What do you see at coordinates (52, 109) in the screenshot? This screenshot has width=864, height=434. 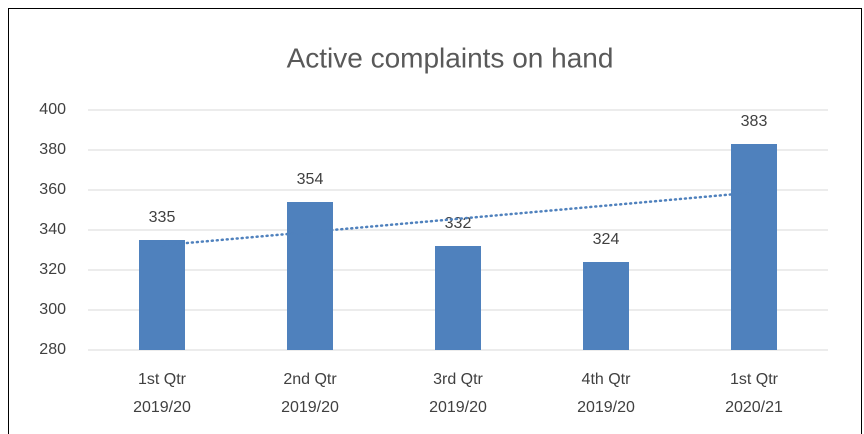 I see `y-tick-label: 400` at bounding box center [52, 109].